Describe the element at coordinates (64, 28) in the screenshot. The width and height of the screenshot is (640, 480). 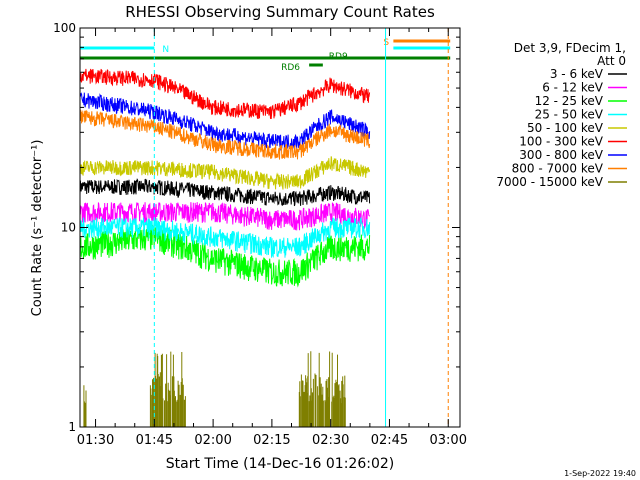
I see `y-tick-label: 100` at that location.